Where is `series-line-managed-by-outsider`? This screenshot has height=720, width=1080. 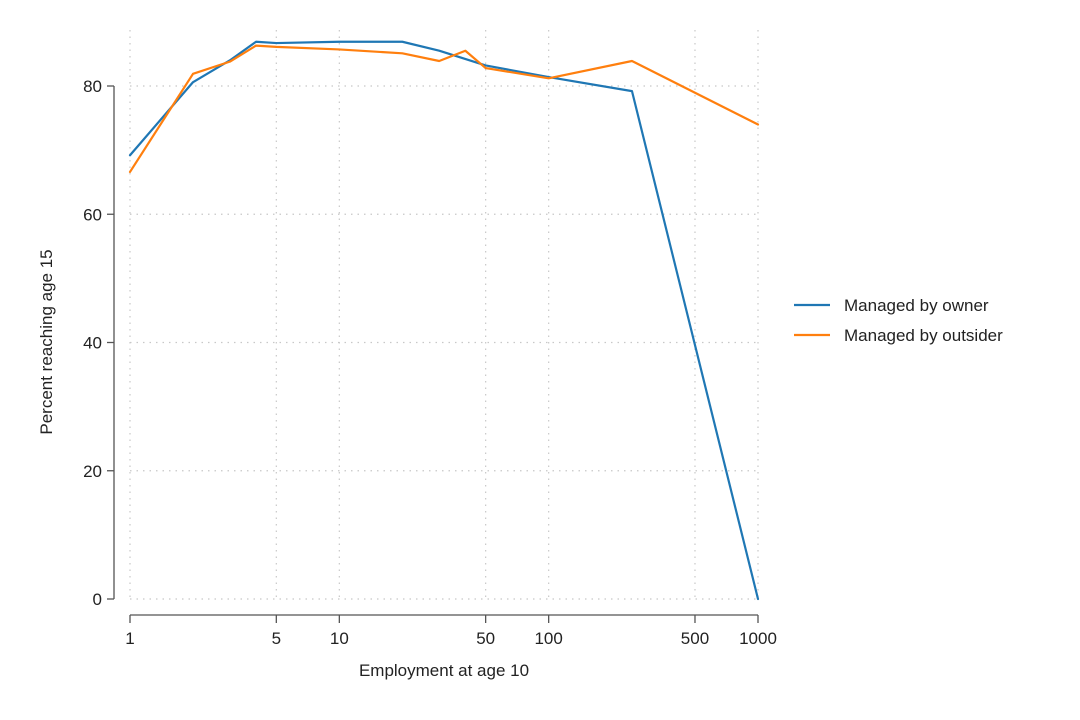 series-line-managed-by-outsider is located at coordinates (444, 109).